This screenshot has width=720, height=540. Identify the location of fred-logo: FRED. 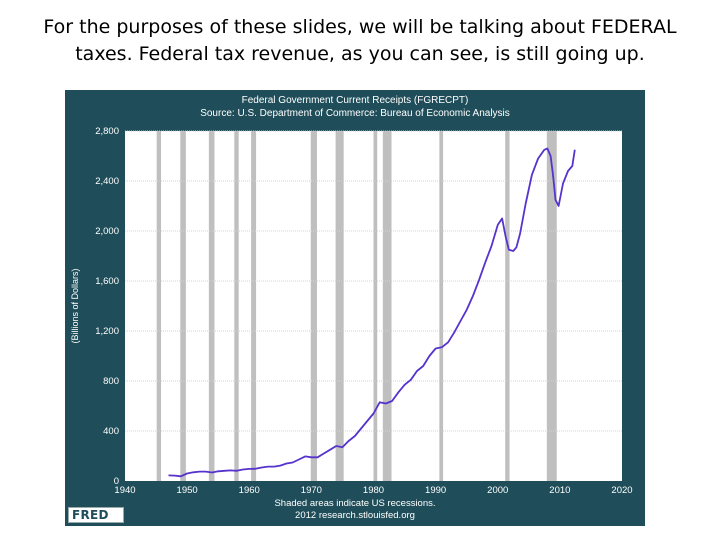
(96, 515).